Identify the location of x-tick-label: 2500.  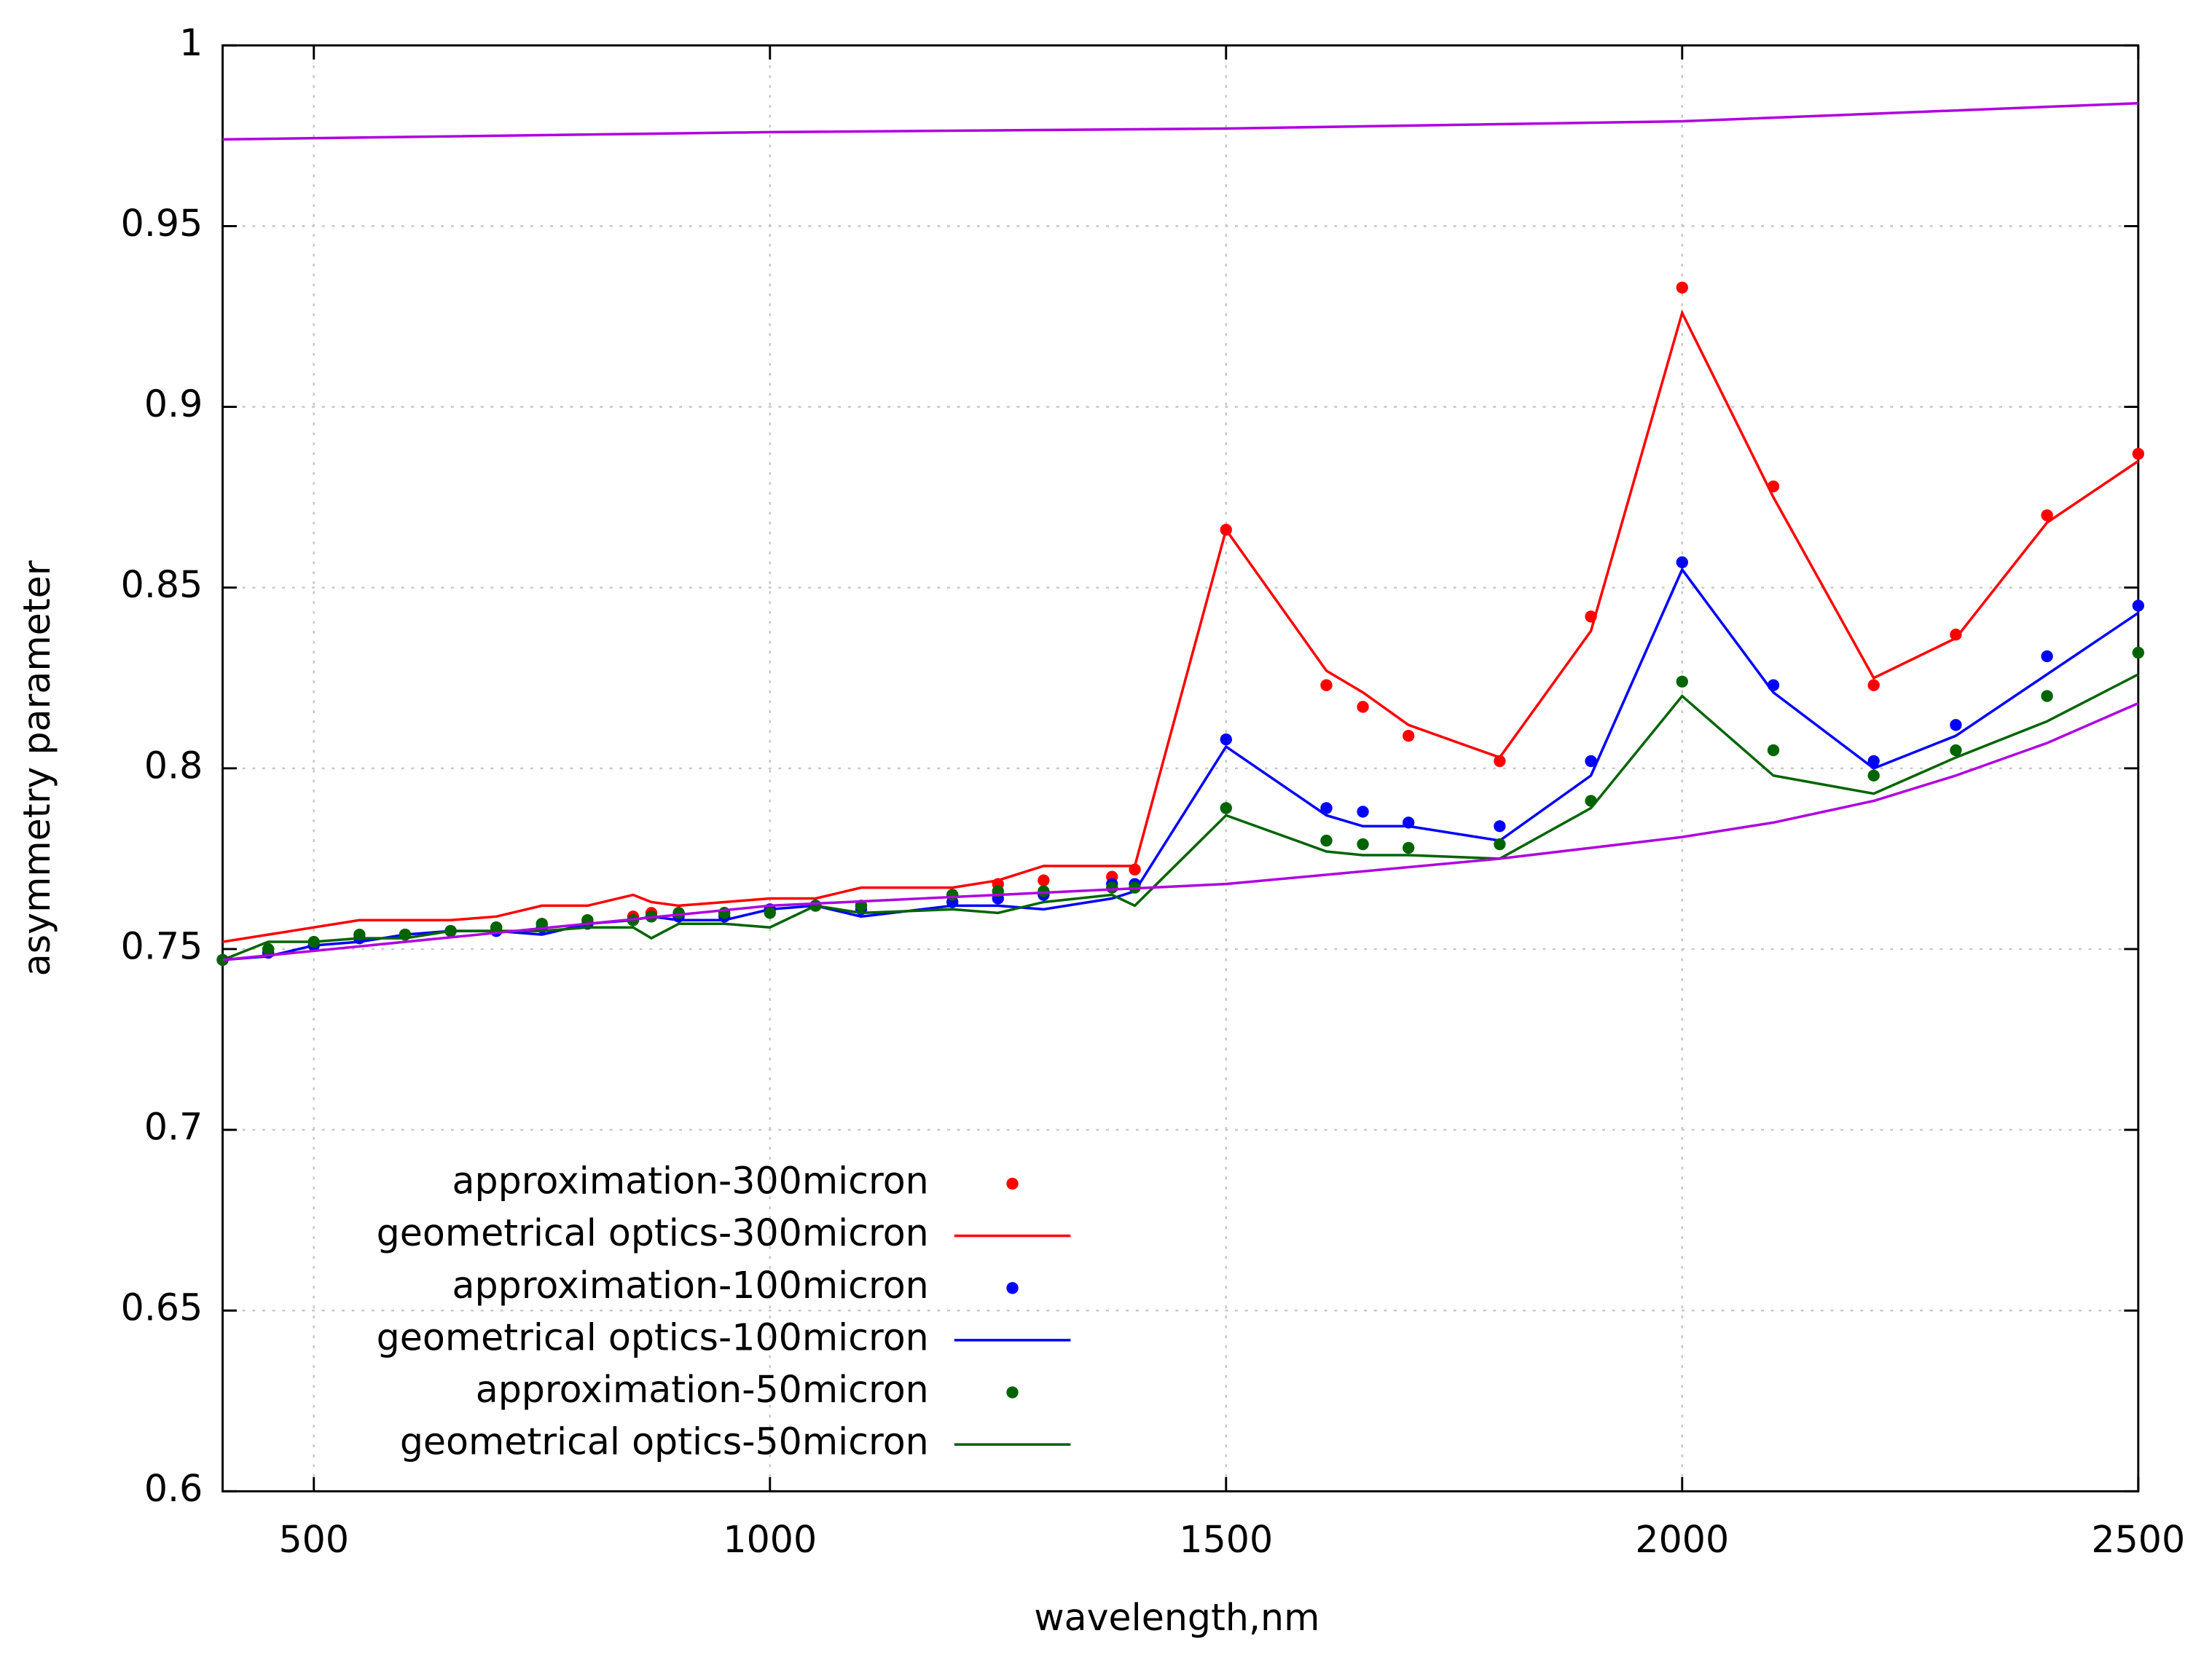
(2138, 1539).